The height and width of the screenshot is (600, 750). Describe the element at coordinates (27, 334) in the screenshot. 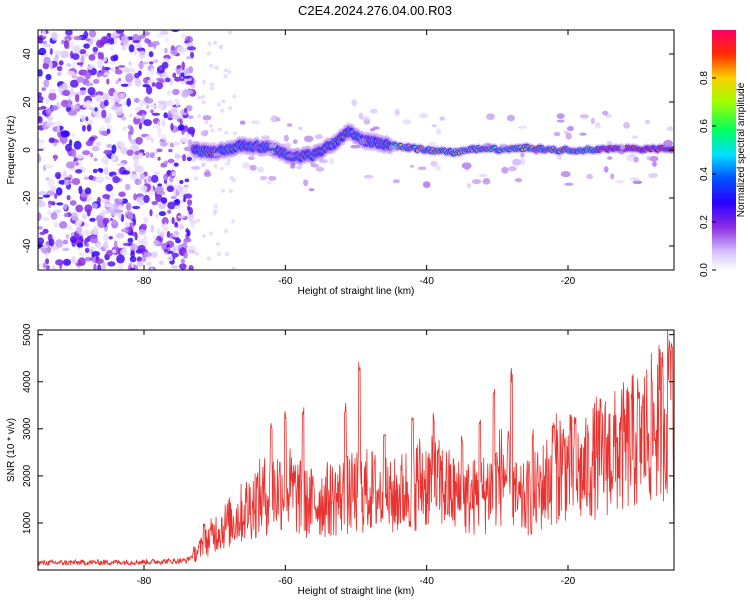

I see `y-tick-label: 5000` at that location.